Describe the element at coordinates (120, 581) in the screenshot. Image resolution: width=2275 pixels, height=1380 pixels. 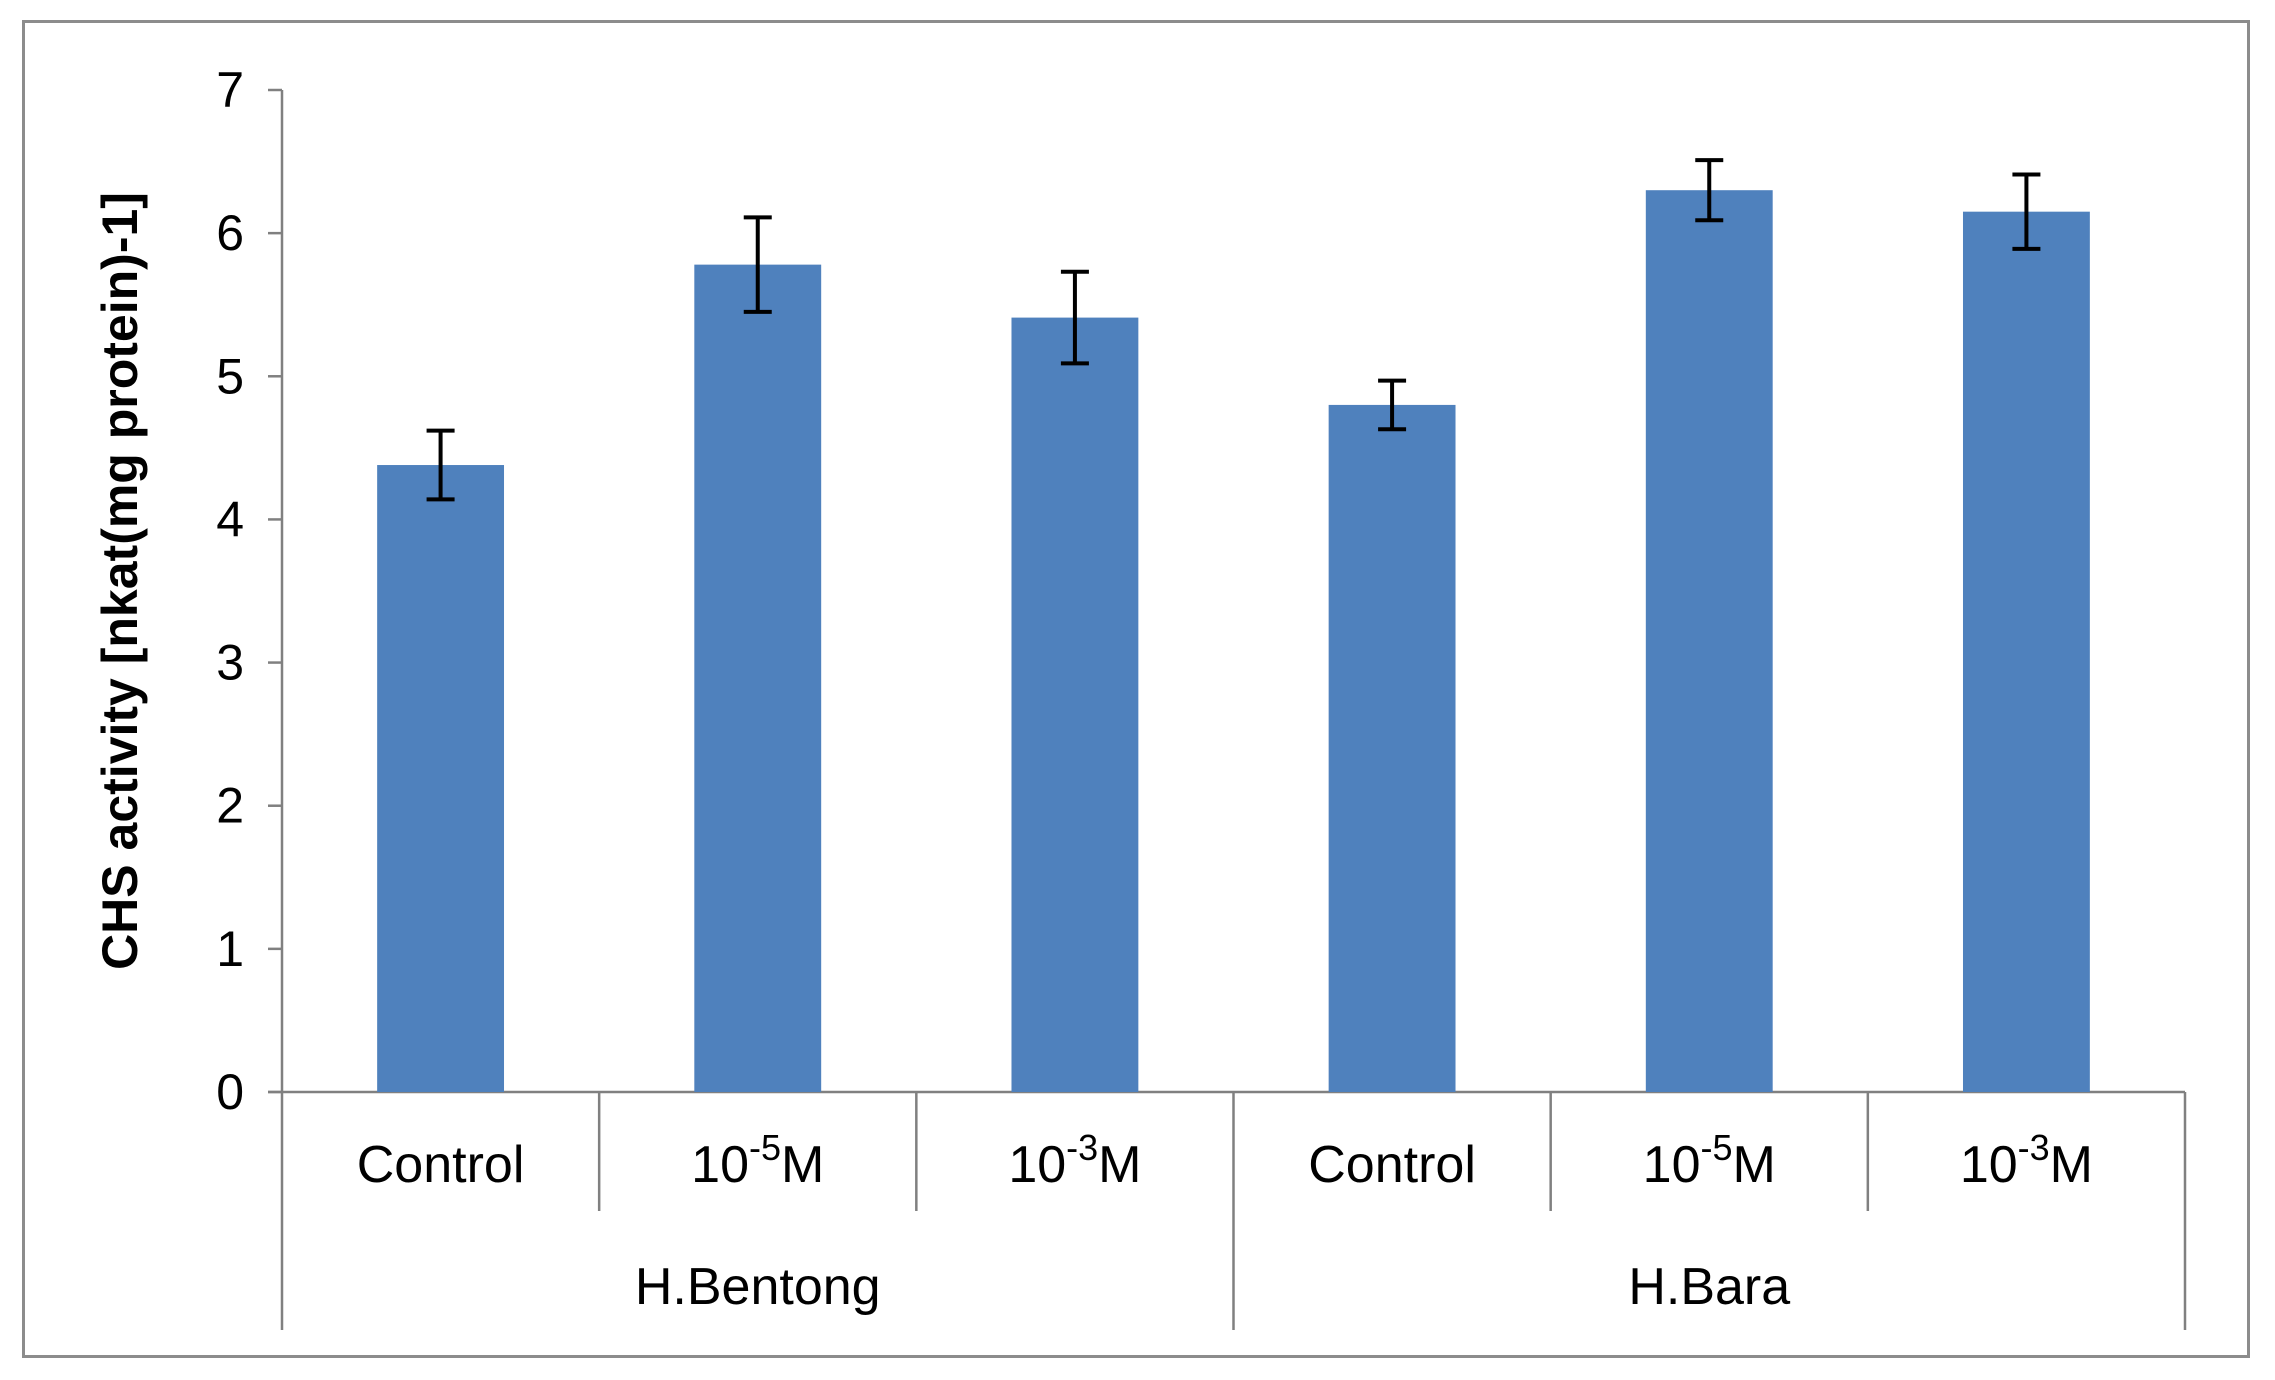
I see `y-axis-title: CHS activity [nkat(mg protein)-1]` at that location.